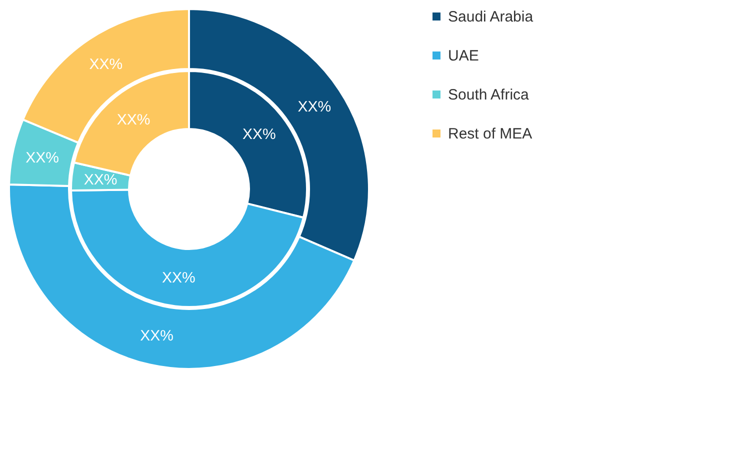 The image size is (750, 450). I want to click on legend-label: South Africa, so click(489, 95).